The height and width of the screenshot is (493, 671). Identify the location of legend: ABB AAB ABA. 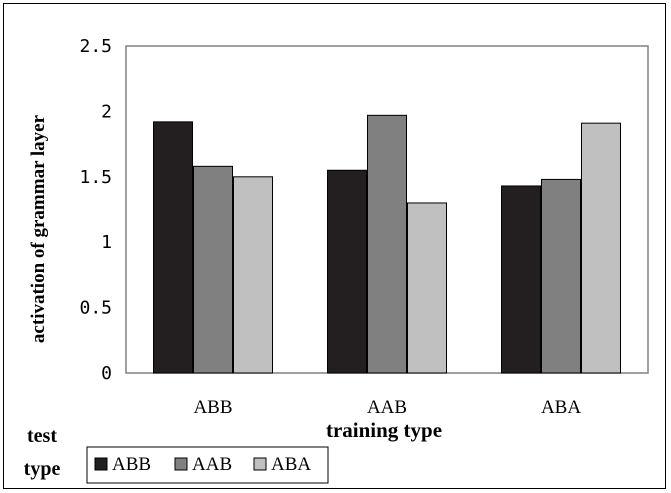
(202, 464).